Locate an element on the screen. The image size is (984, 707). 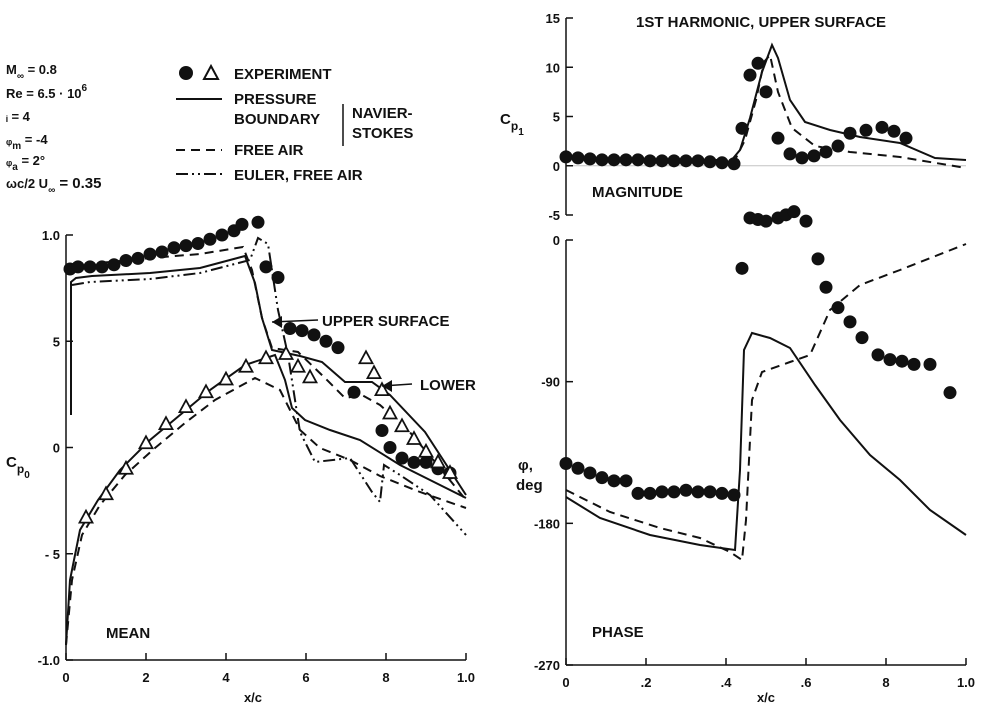
mean-y-tick-label: -1.0 is located at coordinates (49, 660).